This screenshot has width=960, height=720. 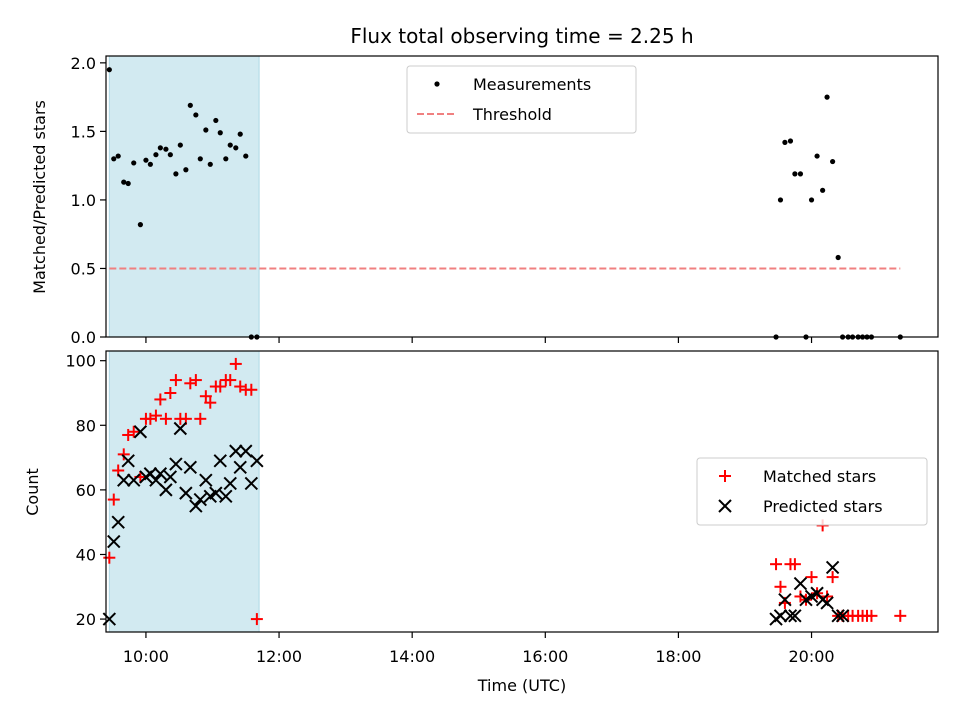 What do you see at coordinates (532, 84) in the screenshot?
I see `legend-measurements-label: Measurements` at bounding box center [532, 84].